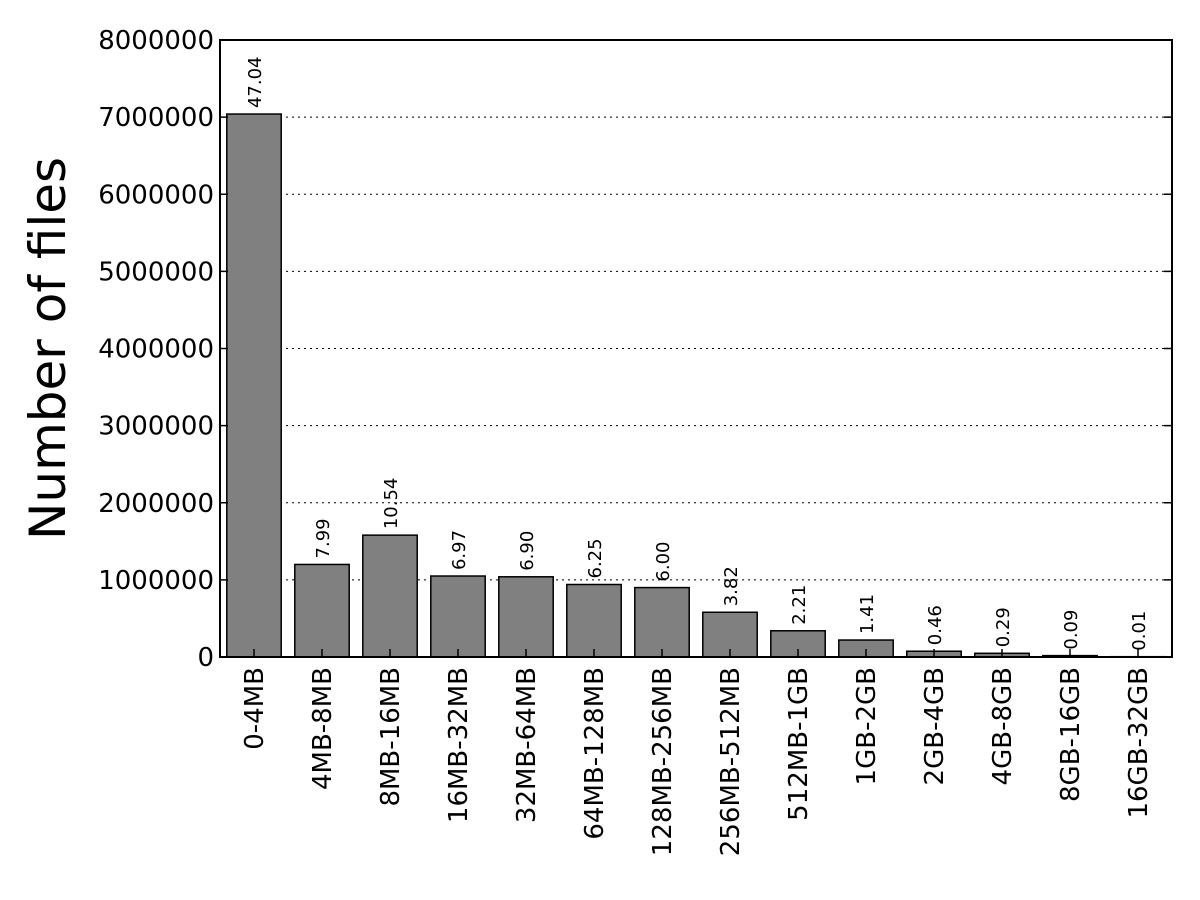 The height and width of the screenshot is (900, 1200). Describe the element at coordinates (663, 562) in the screenshot. I see `bar-value-label: 6.00` at that location.